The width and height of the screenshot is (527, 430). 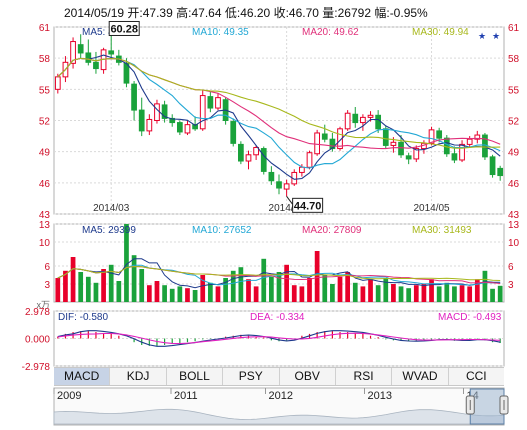 I want to click on change-label: 幅:, so click(x=382, y=13).